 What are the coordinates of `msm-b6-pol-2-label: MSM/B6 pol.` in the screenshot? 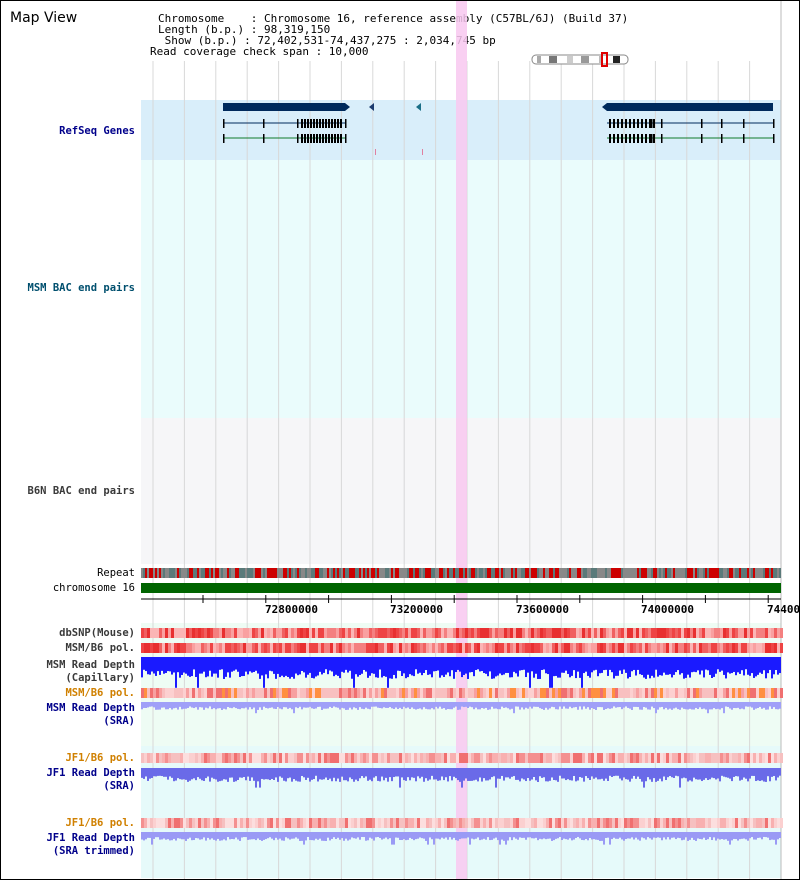 It's located at (100, 693).